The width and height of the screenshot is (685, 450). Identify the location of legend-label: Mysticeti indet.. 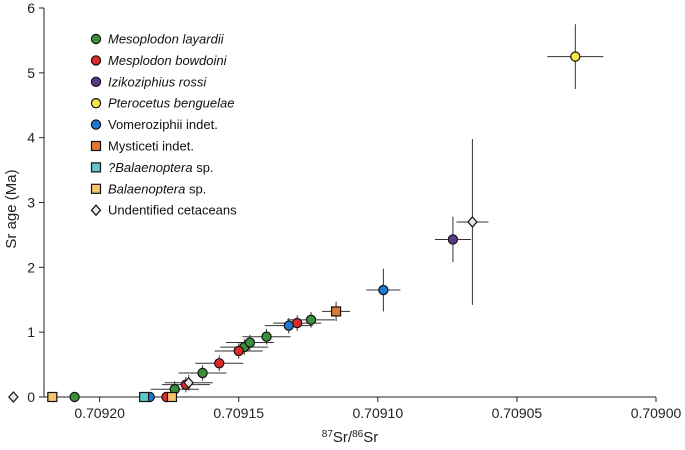
(151, 146).